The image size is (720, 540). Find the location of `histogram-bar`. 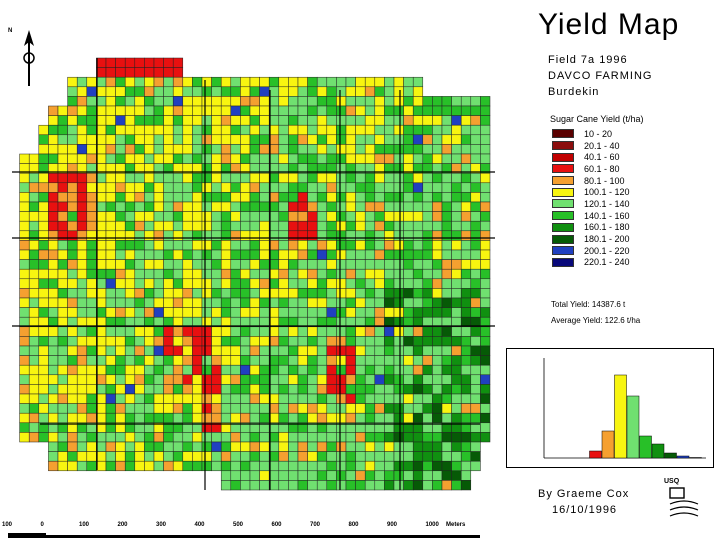

histogram-bar is located at coordinates (595, 454).